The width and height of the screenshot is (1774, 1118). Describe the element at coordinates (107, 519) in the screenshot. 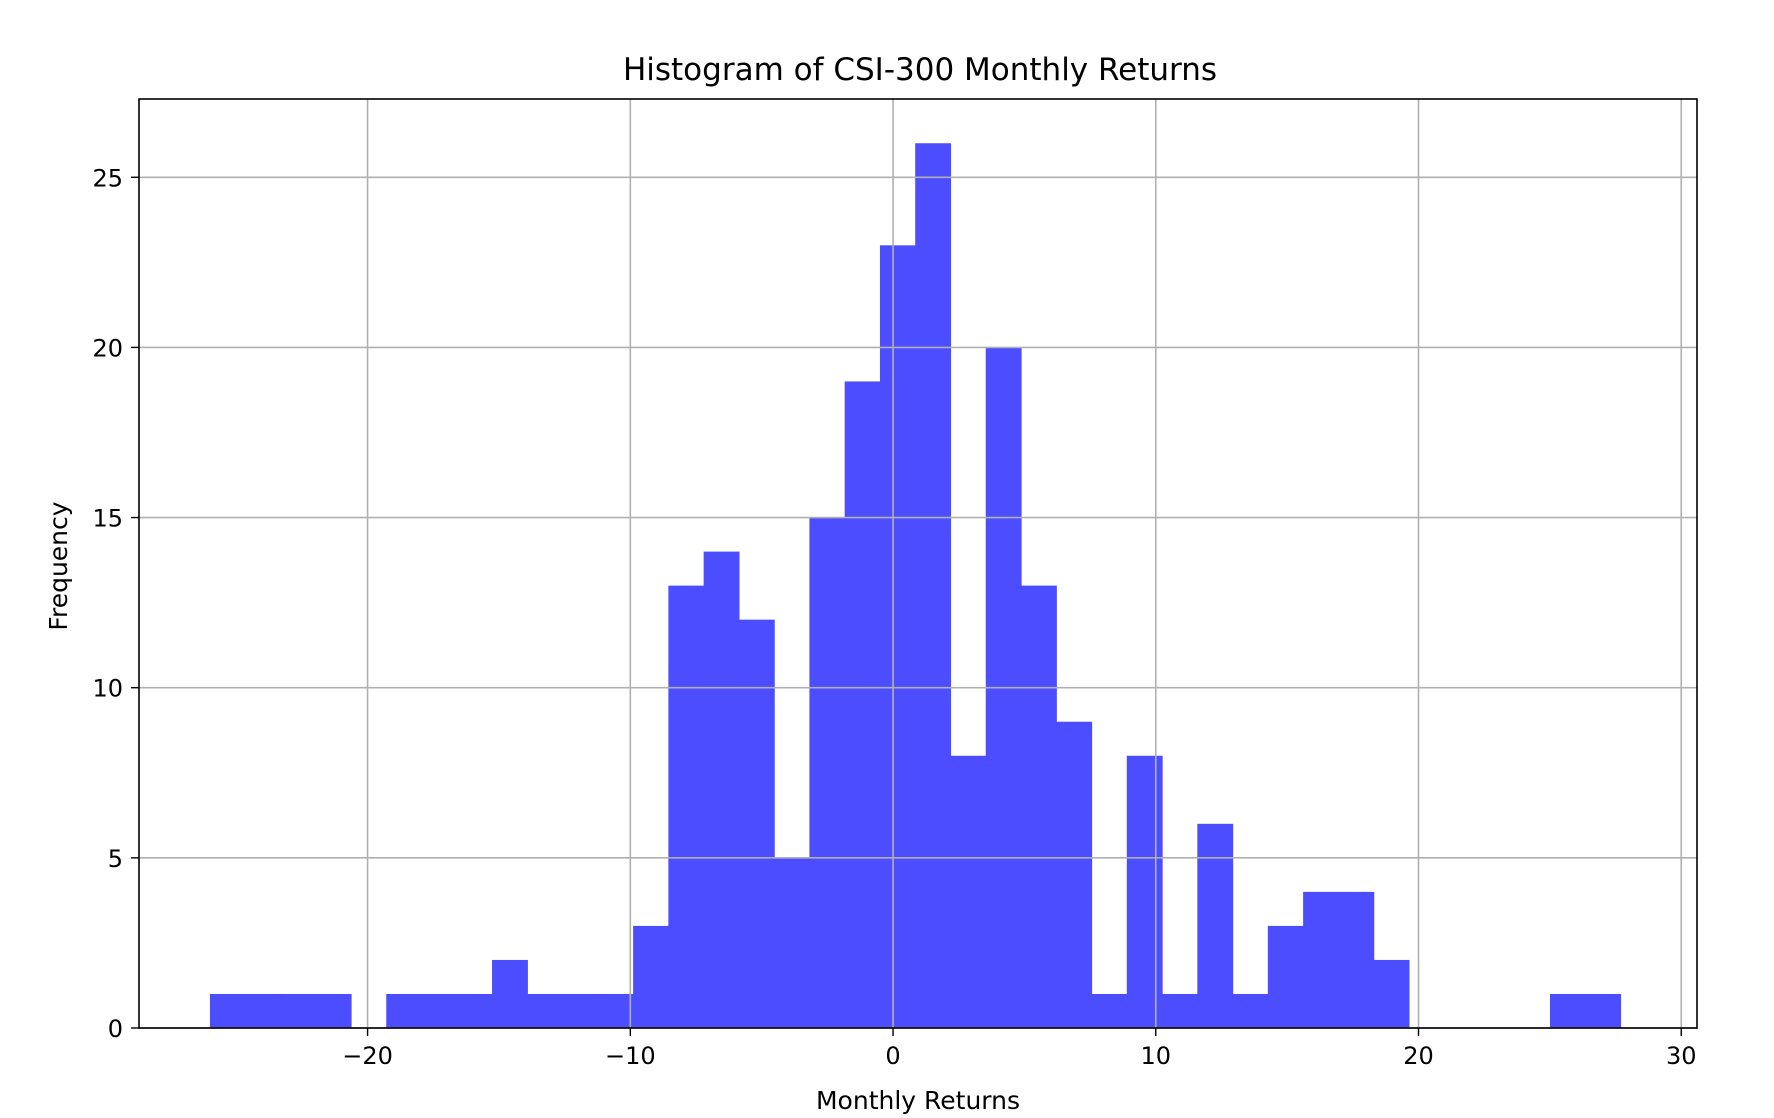

I see `y-tick-label: 15` at that location.